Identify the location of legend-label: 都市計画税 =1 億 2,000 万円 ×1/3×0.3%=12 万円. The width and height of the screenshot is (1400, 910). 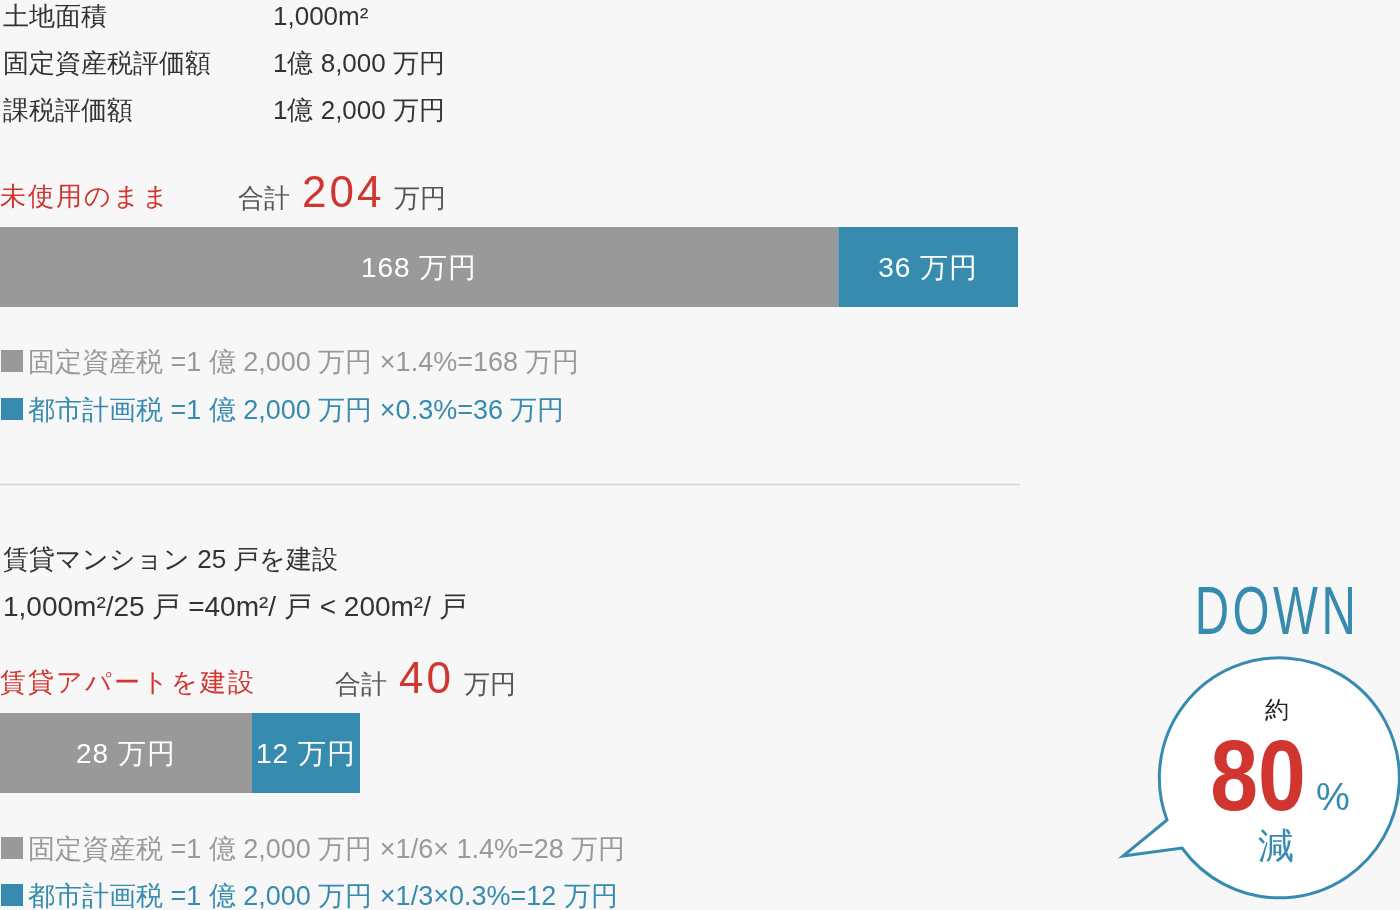
(323, 895).